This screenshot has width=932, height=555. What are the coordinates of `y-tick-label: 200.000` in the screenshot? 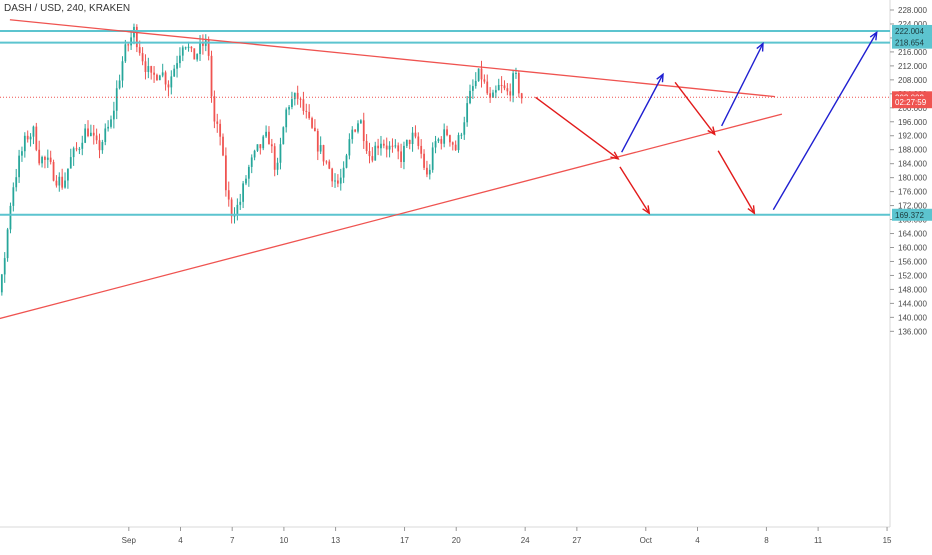 It's located at (912, 108).